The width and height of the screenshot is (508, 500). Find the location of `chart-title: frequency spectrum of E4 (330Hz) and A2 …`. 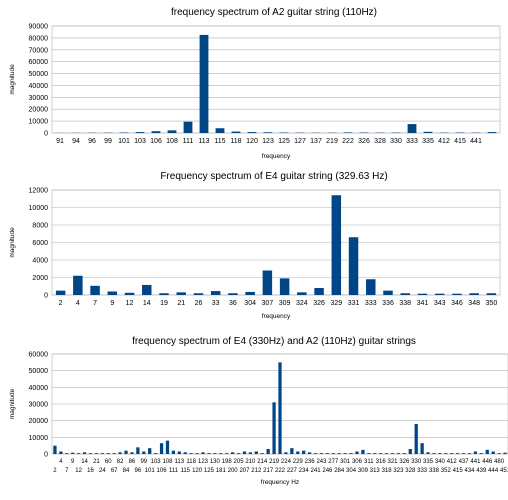

chart-title: frequency spectrum of E4 (330Hz) and A2 … is located at coordinates (274, 341).